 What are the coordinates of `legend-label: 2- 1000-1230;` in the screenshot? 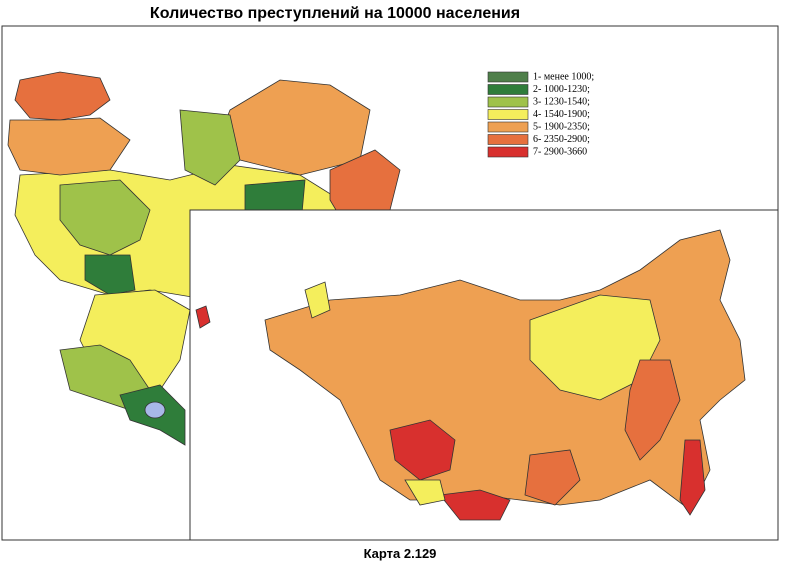 It's located at (561, 89).